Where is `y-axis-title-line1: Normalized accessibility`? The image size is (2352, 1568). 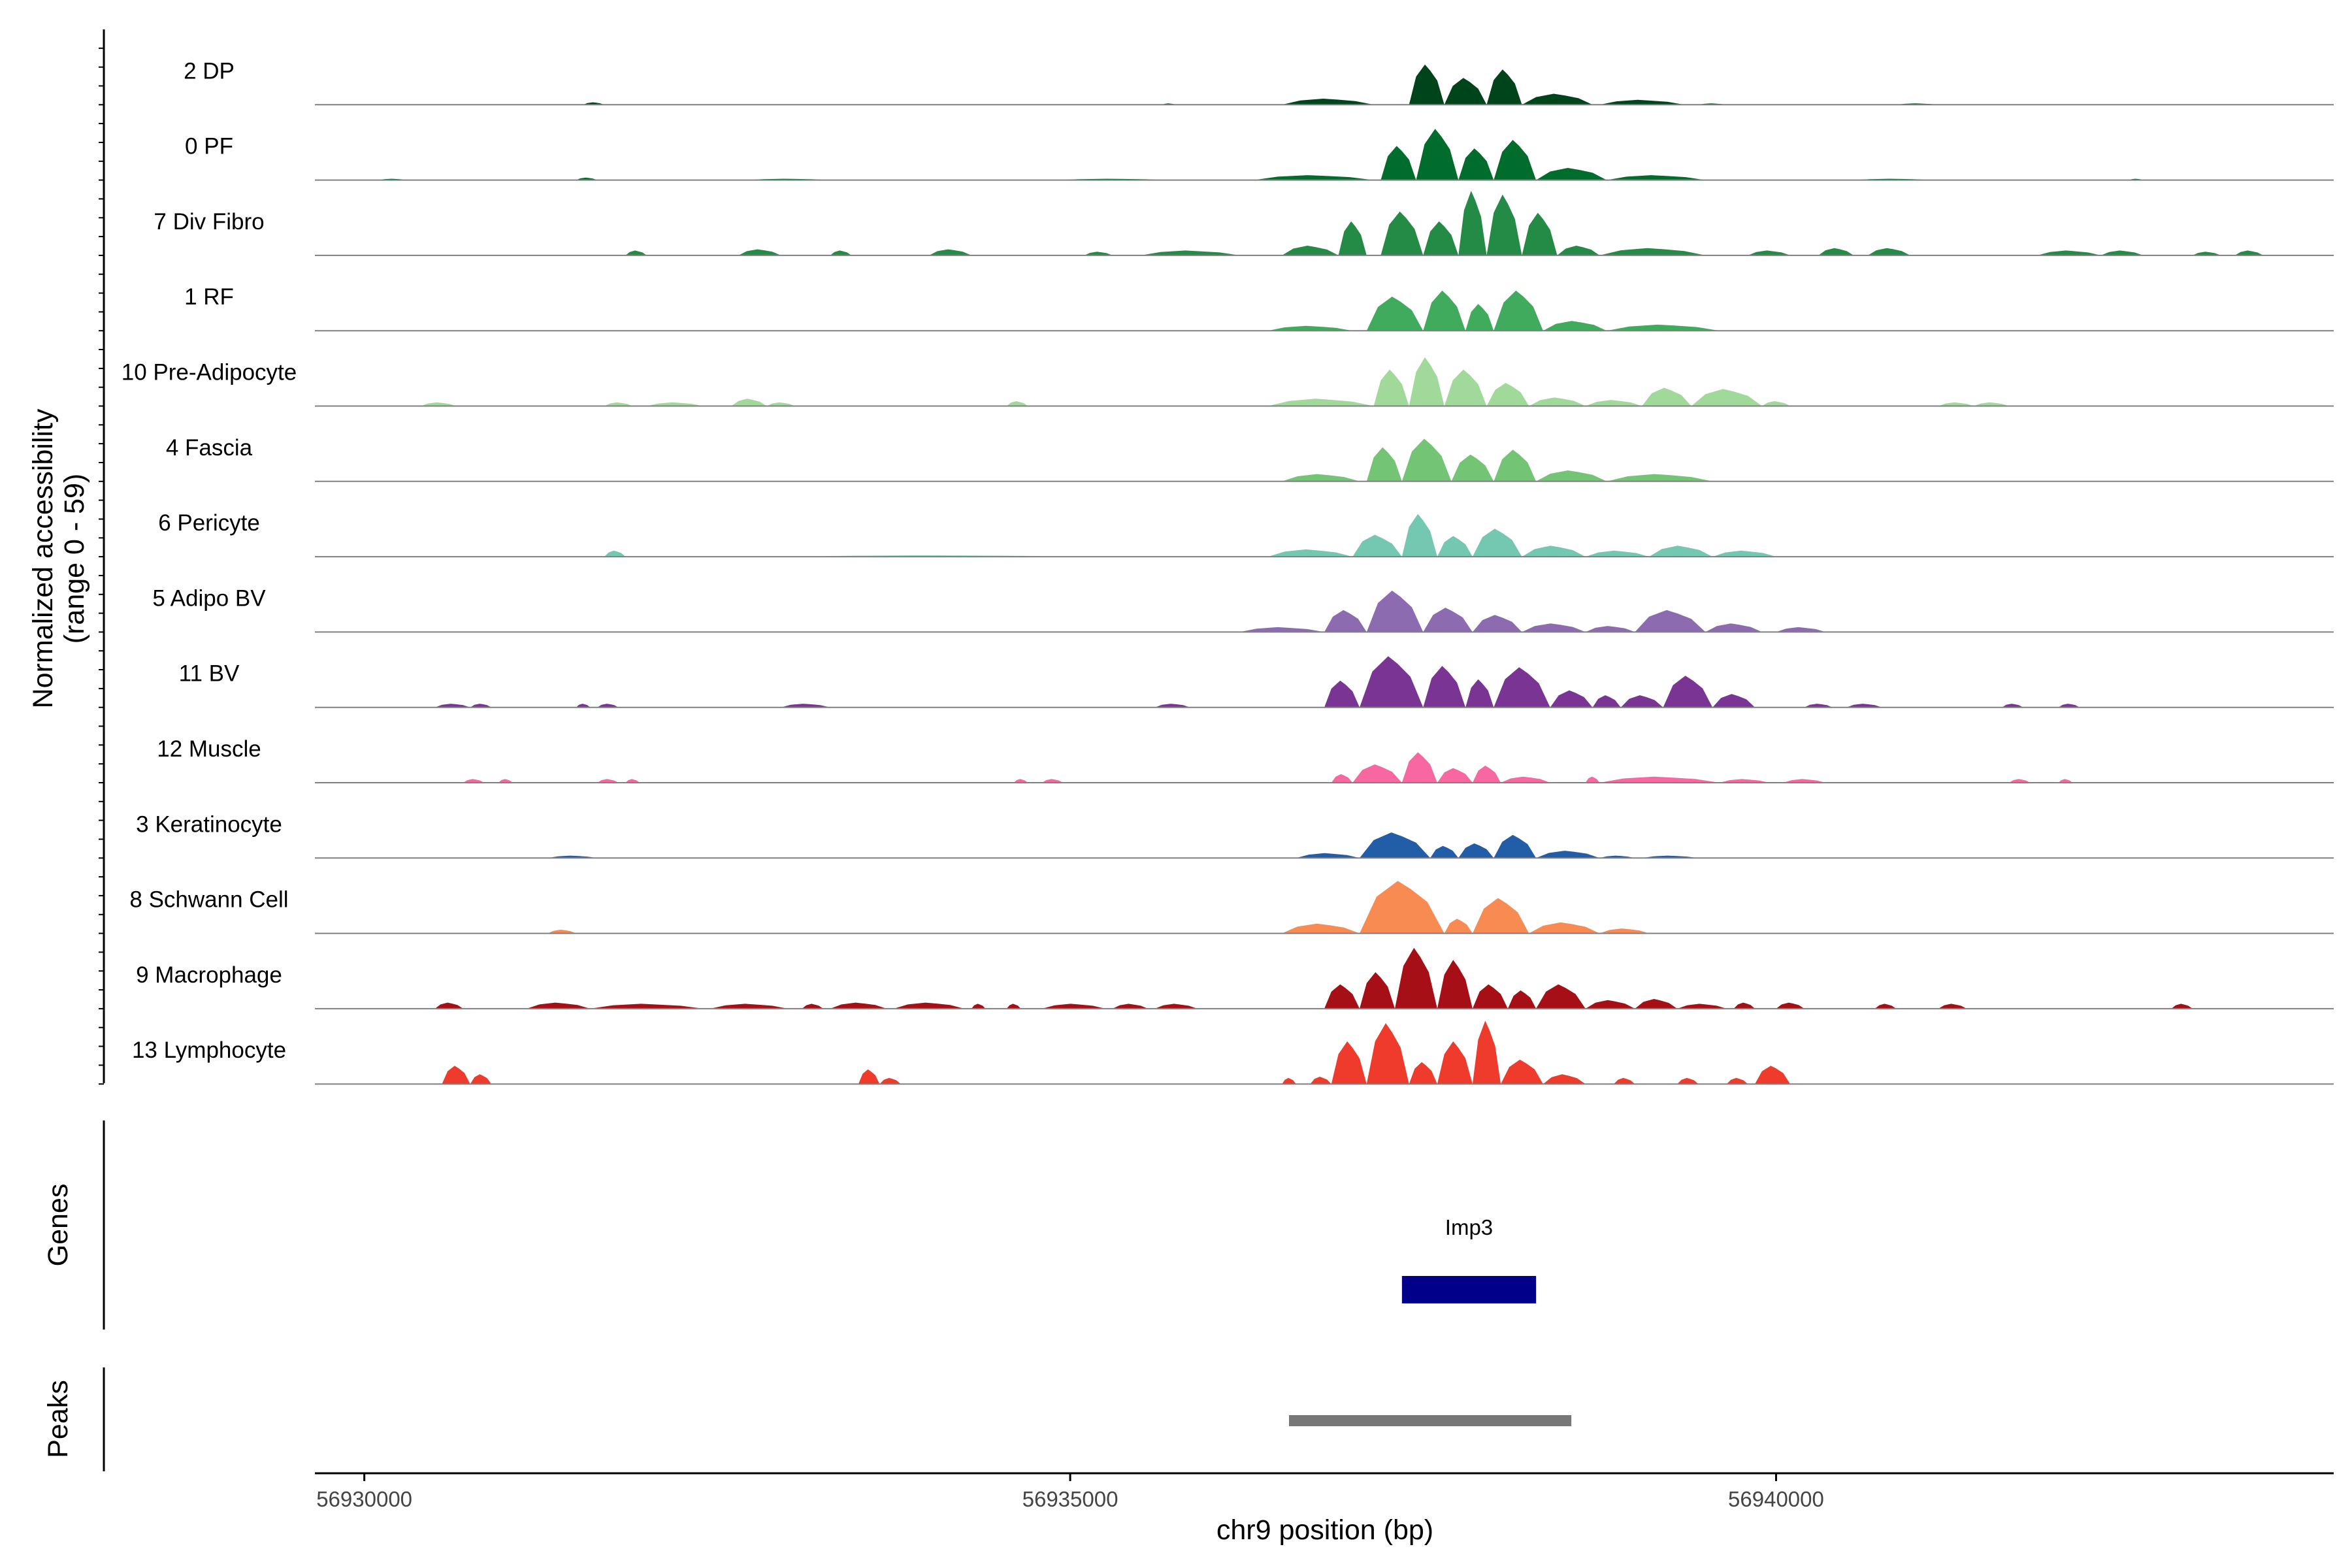
y-axis-title-line1: Normalized accessibility is located at coordinates (43, 558).